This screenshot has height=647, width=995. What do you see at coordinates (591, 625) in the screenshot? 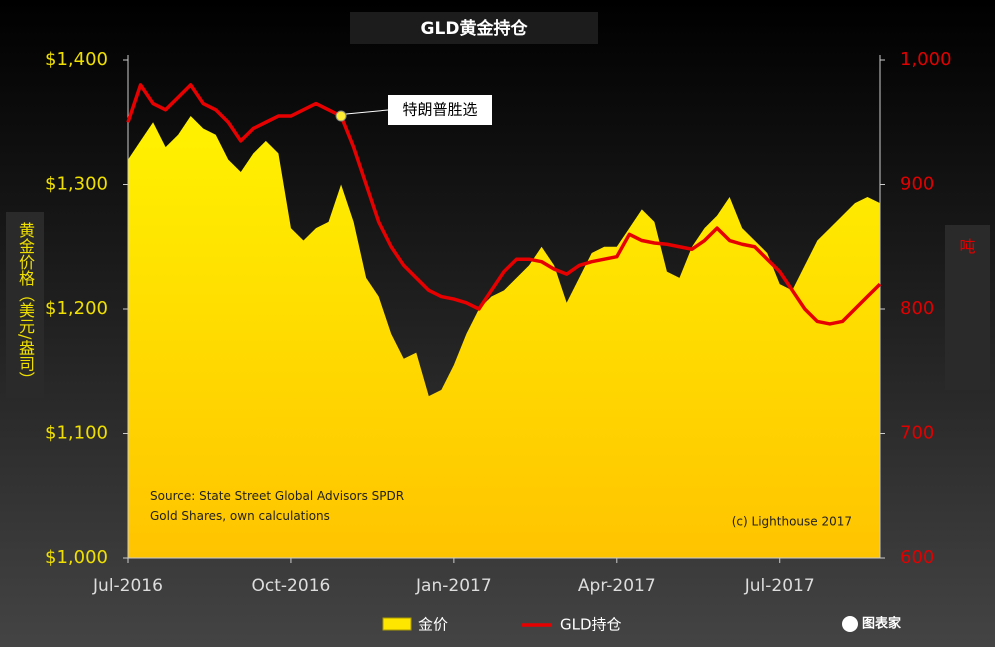
I see `legend-label: GLD持仓` at bounding box center [591, 625].